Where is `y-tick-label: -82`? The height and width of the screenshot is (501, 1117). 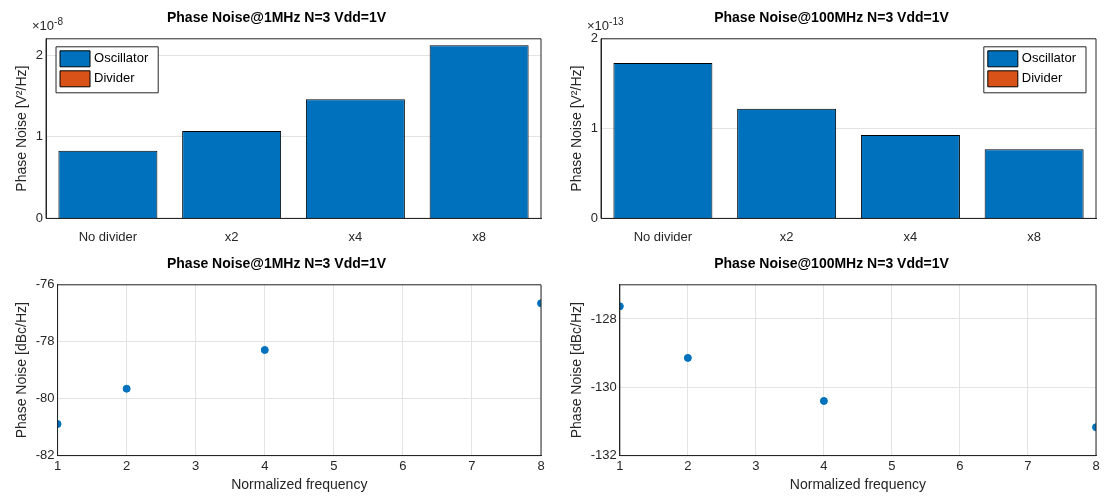 y-tick-label: -82 is located at coordinates (45, 455).